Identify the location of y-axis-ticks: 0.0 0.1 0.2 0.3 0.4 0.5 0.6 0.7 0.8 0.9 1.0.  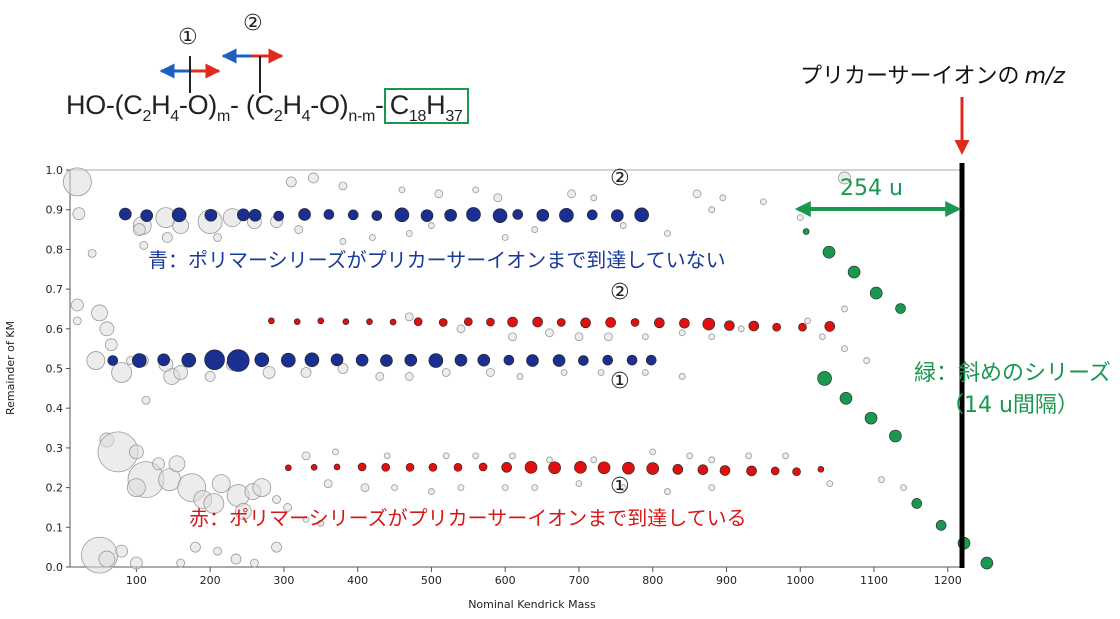
(58, 369).